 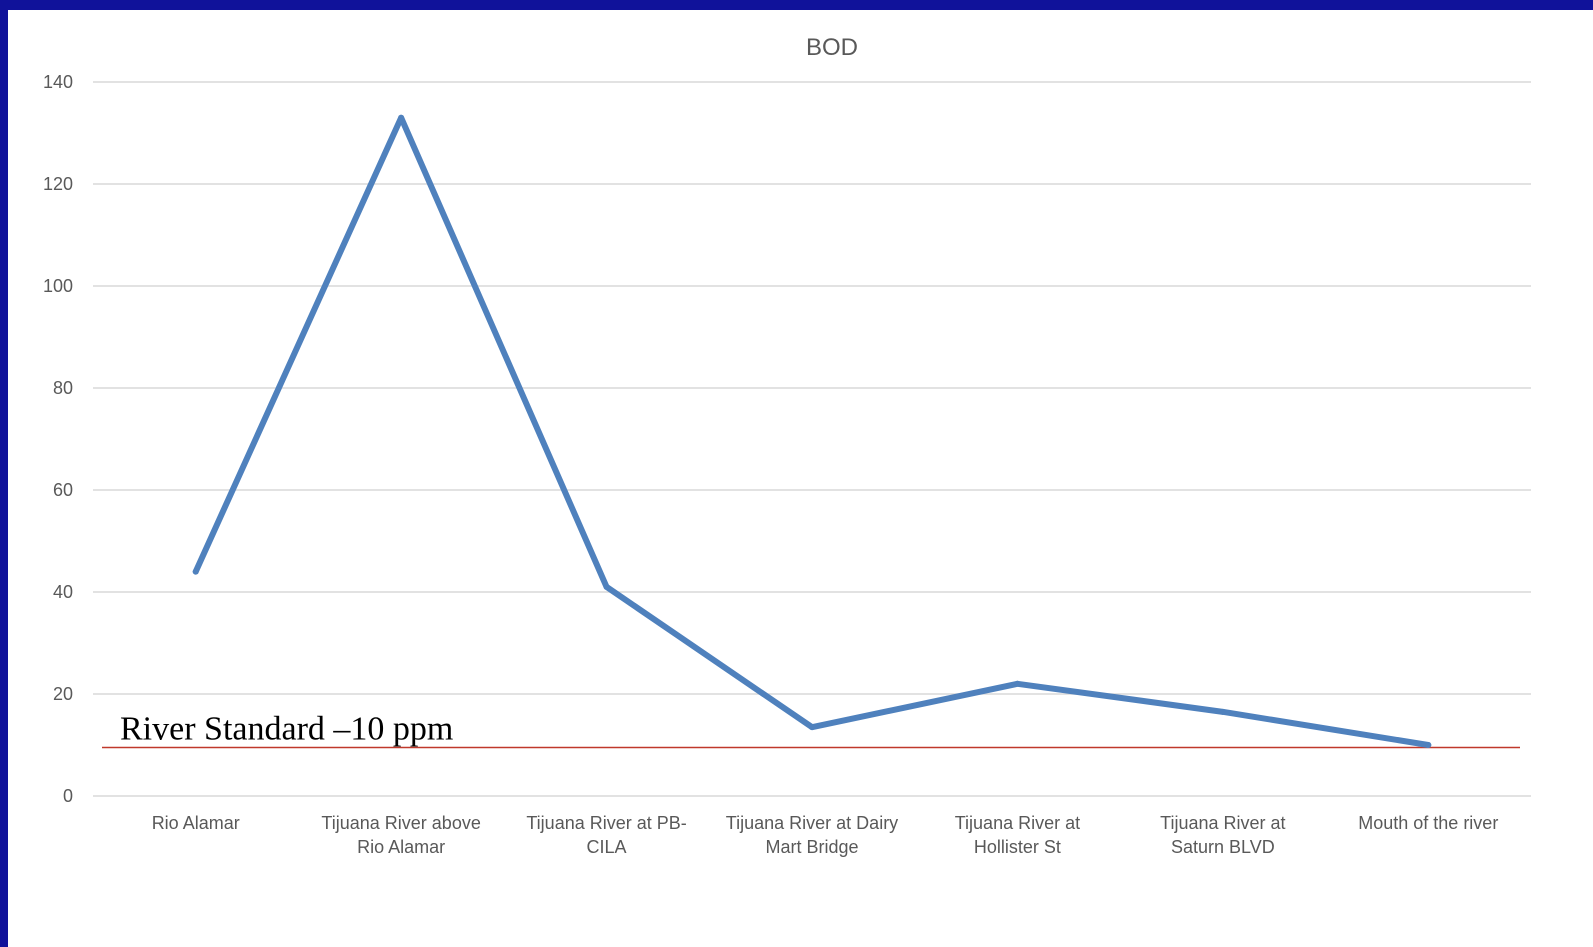 What do you see at coordinates (63, 694) in the screenshot?
I see `y-tick-label: 20` at bounding box center [63, 694].